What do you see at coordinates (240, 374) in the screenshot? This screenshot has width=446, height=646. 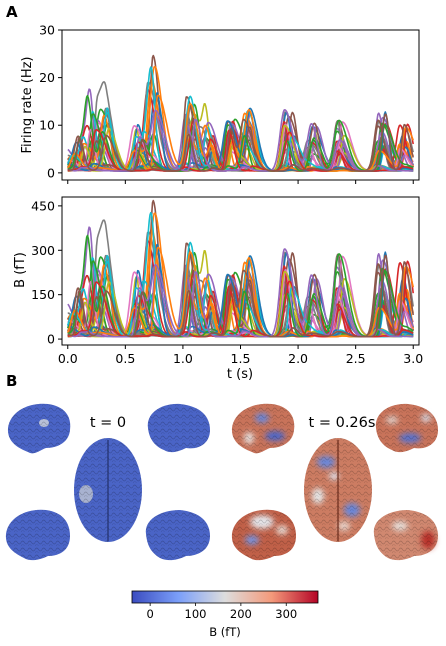 I see `time-x-axis-label: t (s)` at bounding box center [240, 374].